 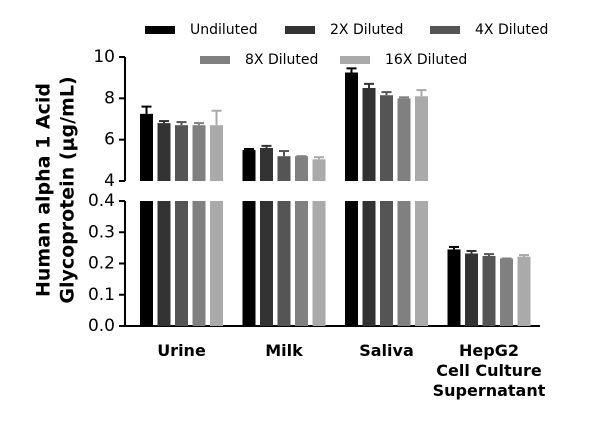 What do you see at coordinates (104, 57) in the screenshot?
I see `y-tick-label: 10` at bounding box center [104, 57].